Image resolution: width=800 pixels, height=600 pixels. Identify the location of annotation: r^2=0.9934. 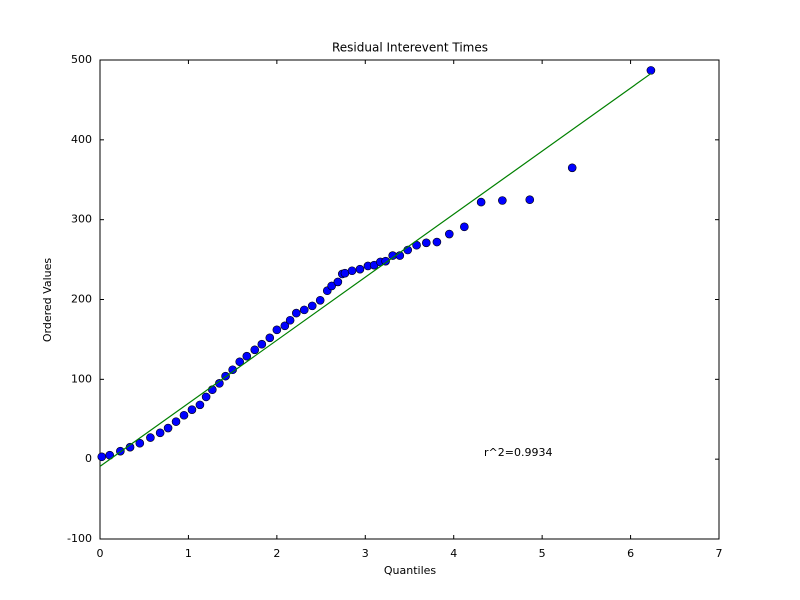
(518, 452).